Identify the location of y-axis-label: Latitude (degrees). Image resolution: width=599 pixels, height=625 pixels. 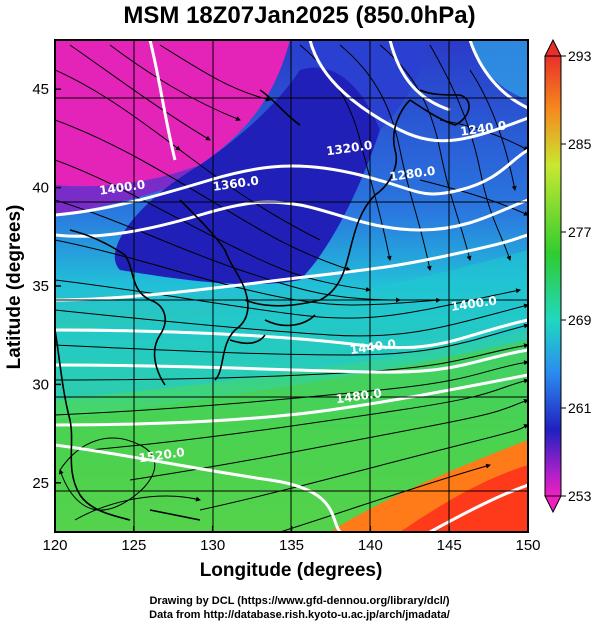
(14, 287).